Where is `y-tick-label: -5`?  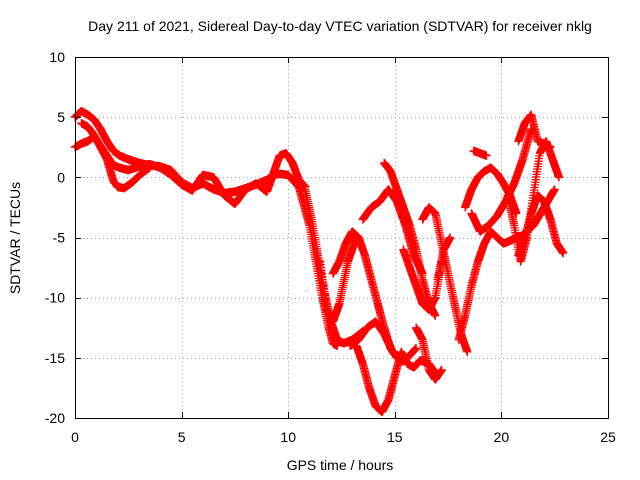 y-tick-label: -5 is located at coordinates (59, 238).